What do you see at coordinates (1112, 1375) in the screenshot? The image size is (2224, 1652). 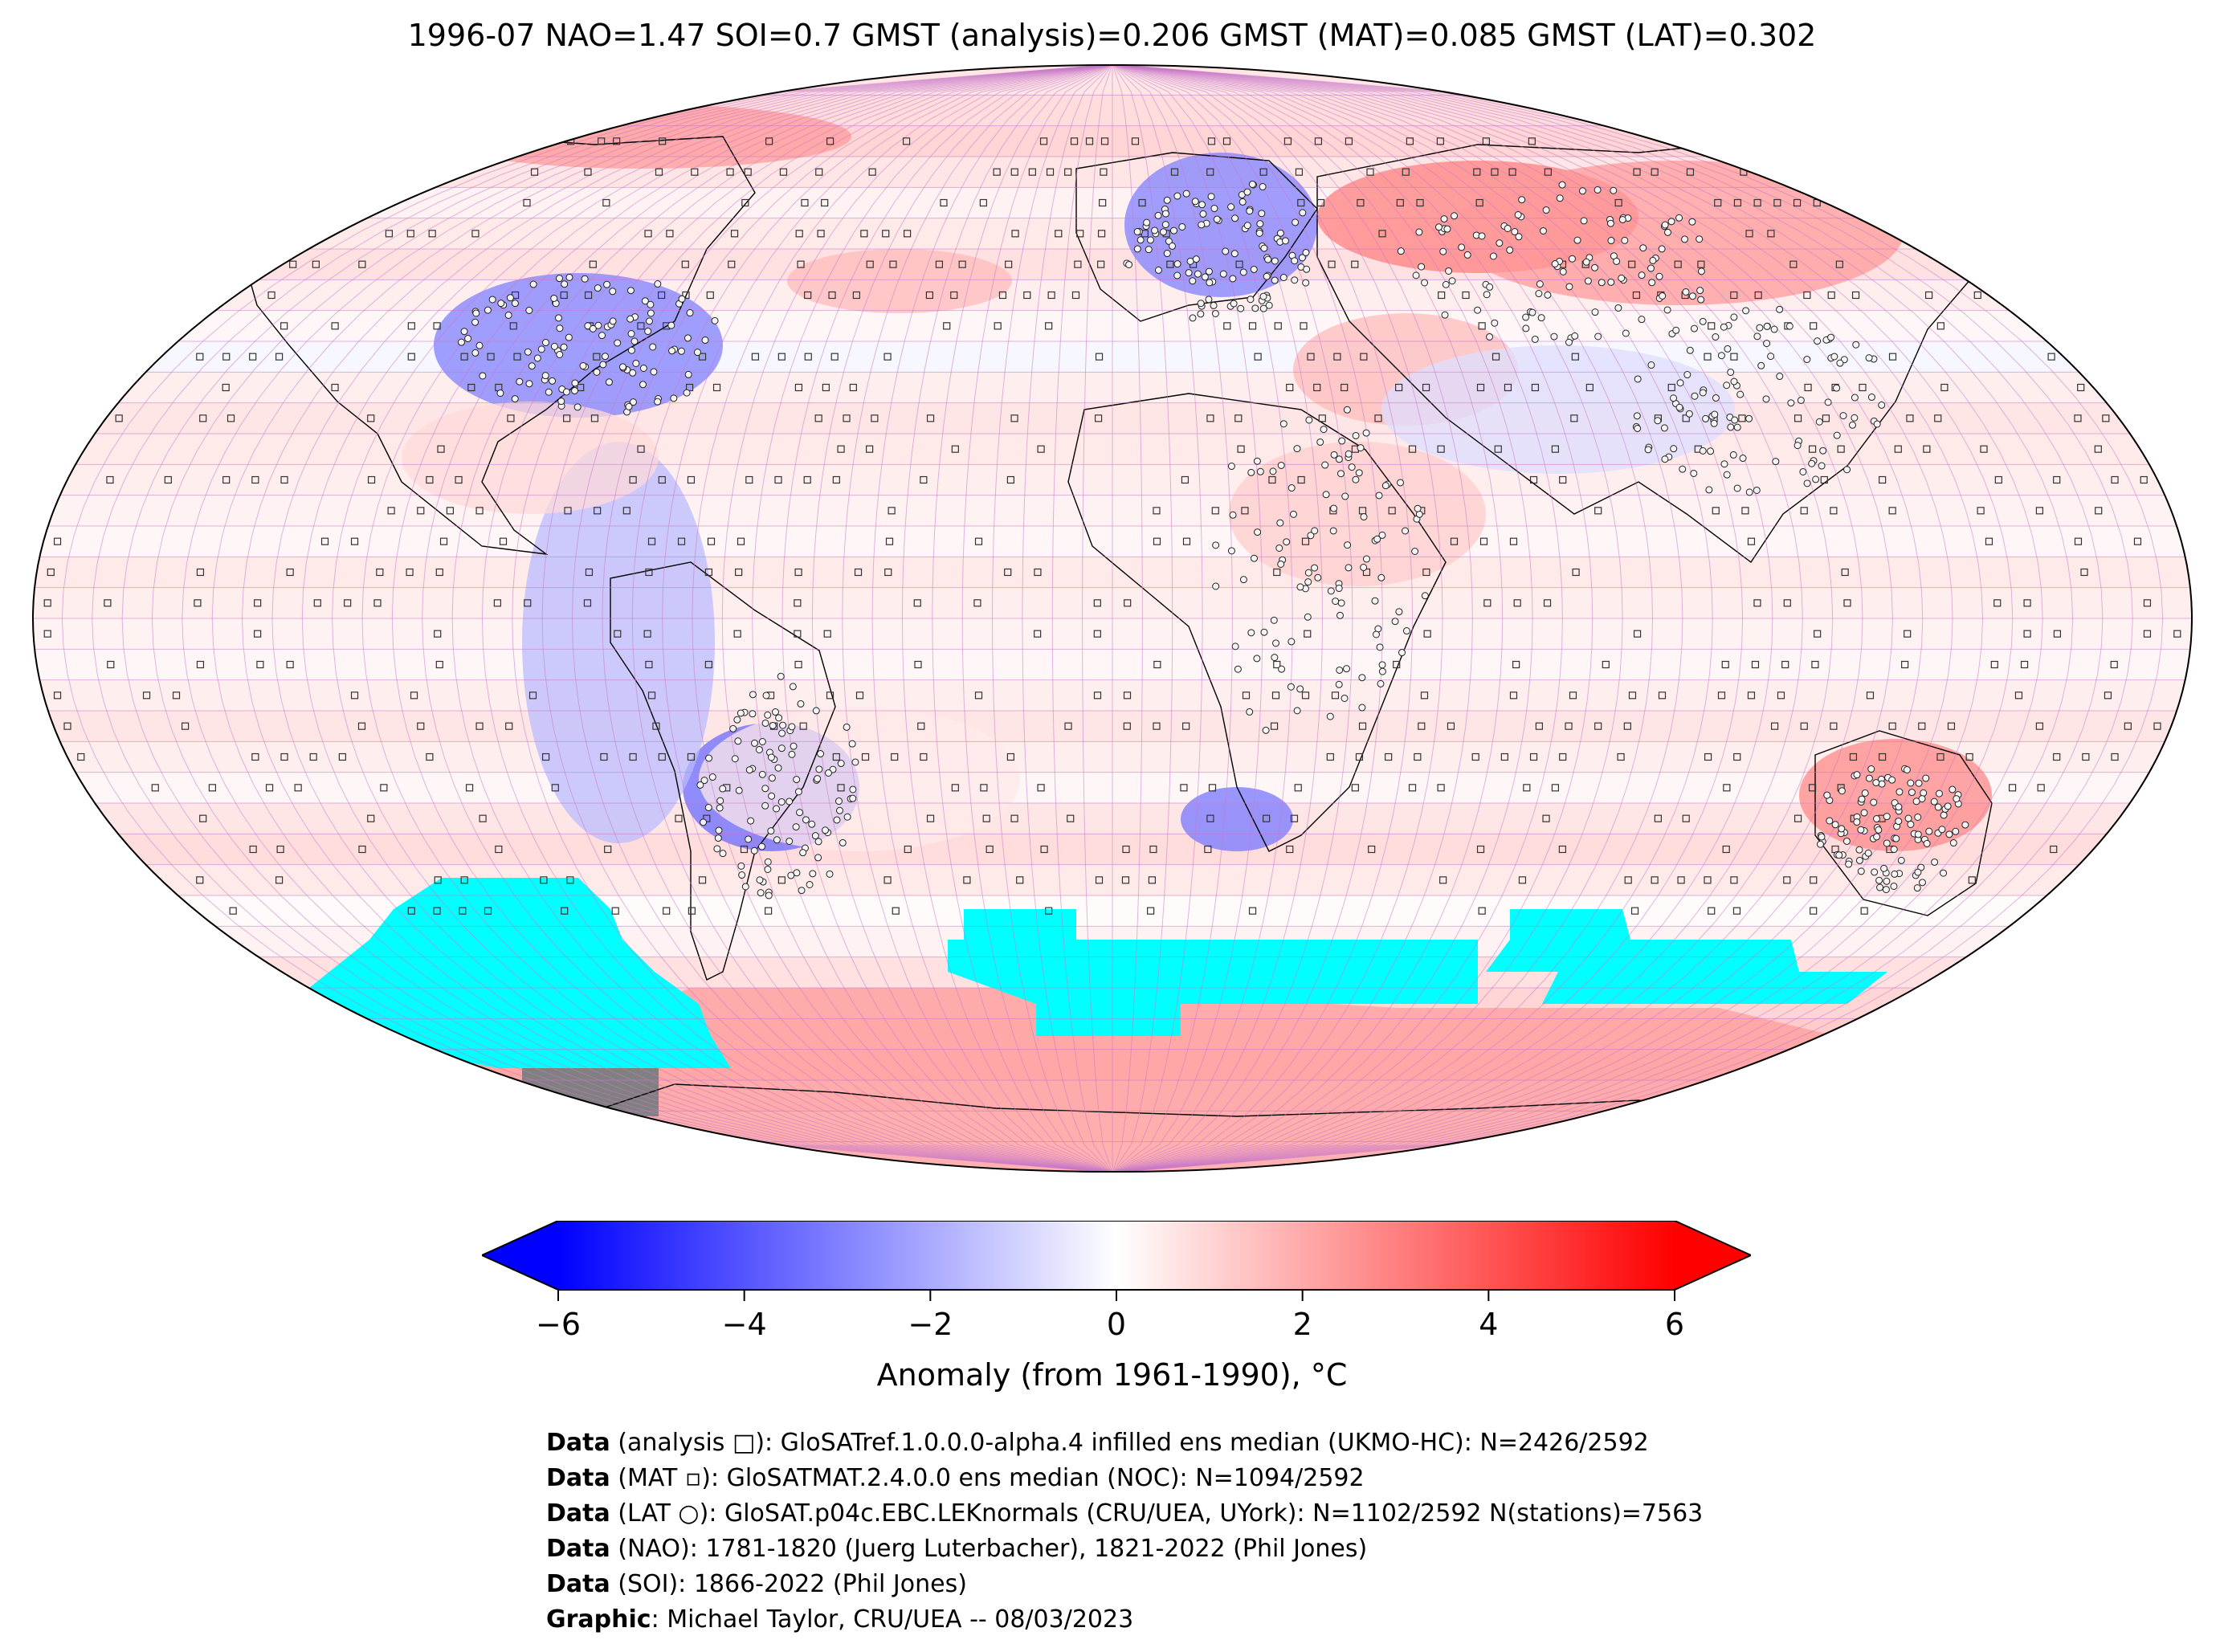 I see `colorbar-label: Anomaly (from 1961-1990), °C` at bounding box center [1112, 1375].